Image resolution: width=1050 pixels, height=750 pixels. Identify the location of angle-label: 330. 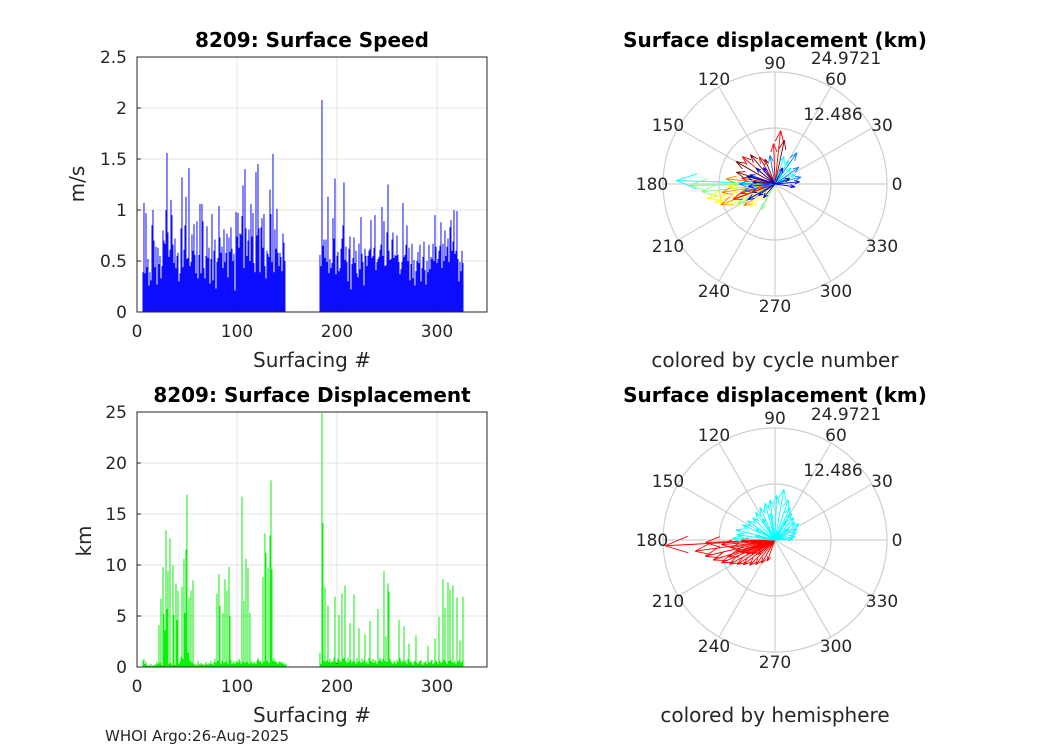
(882, 247).